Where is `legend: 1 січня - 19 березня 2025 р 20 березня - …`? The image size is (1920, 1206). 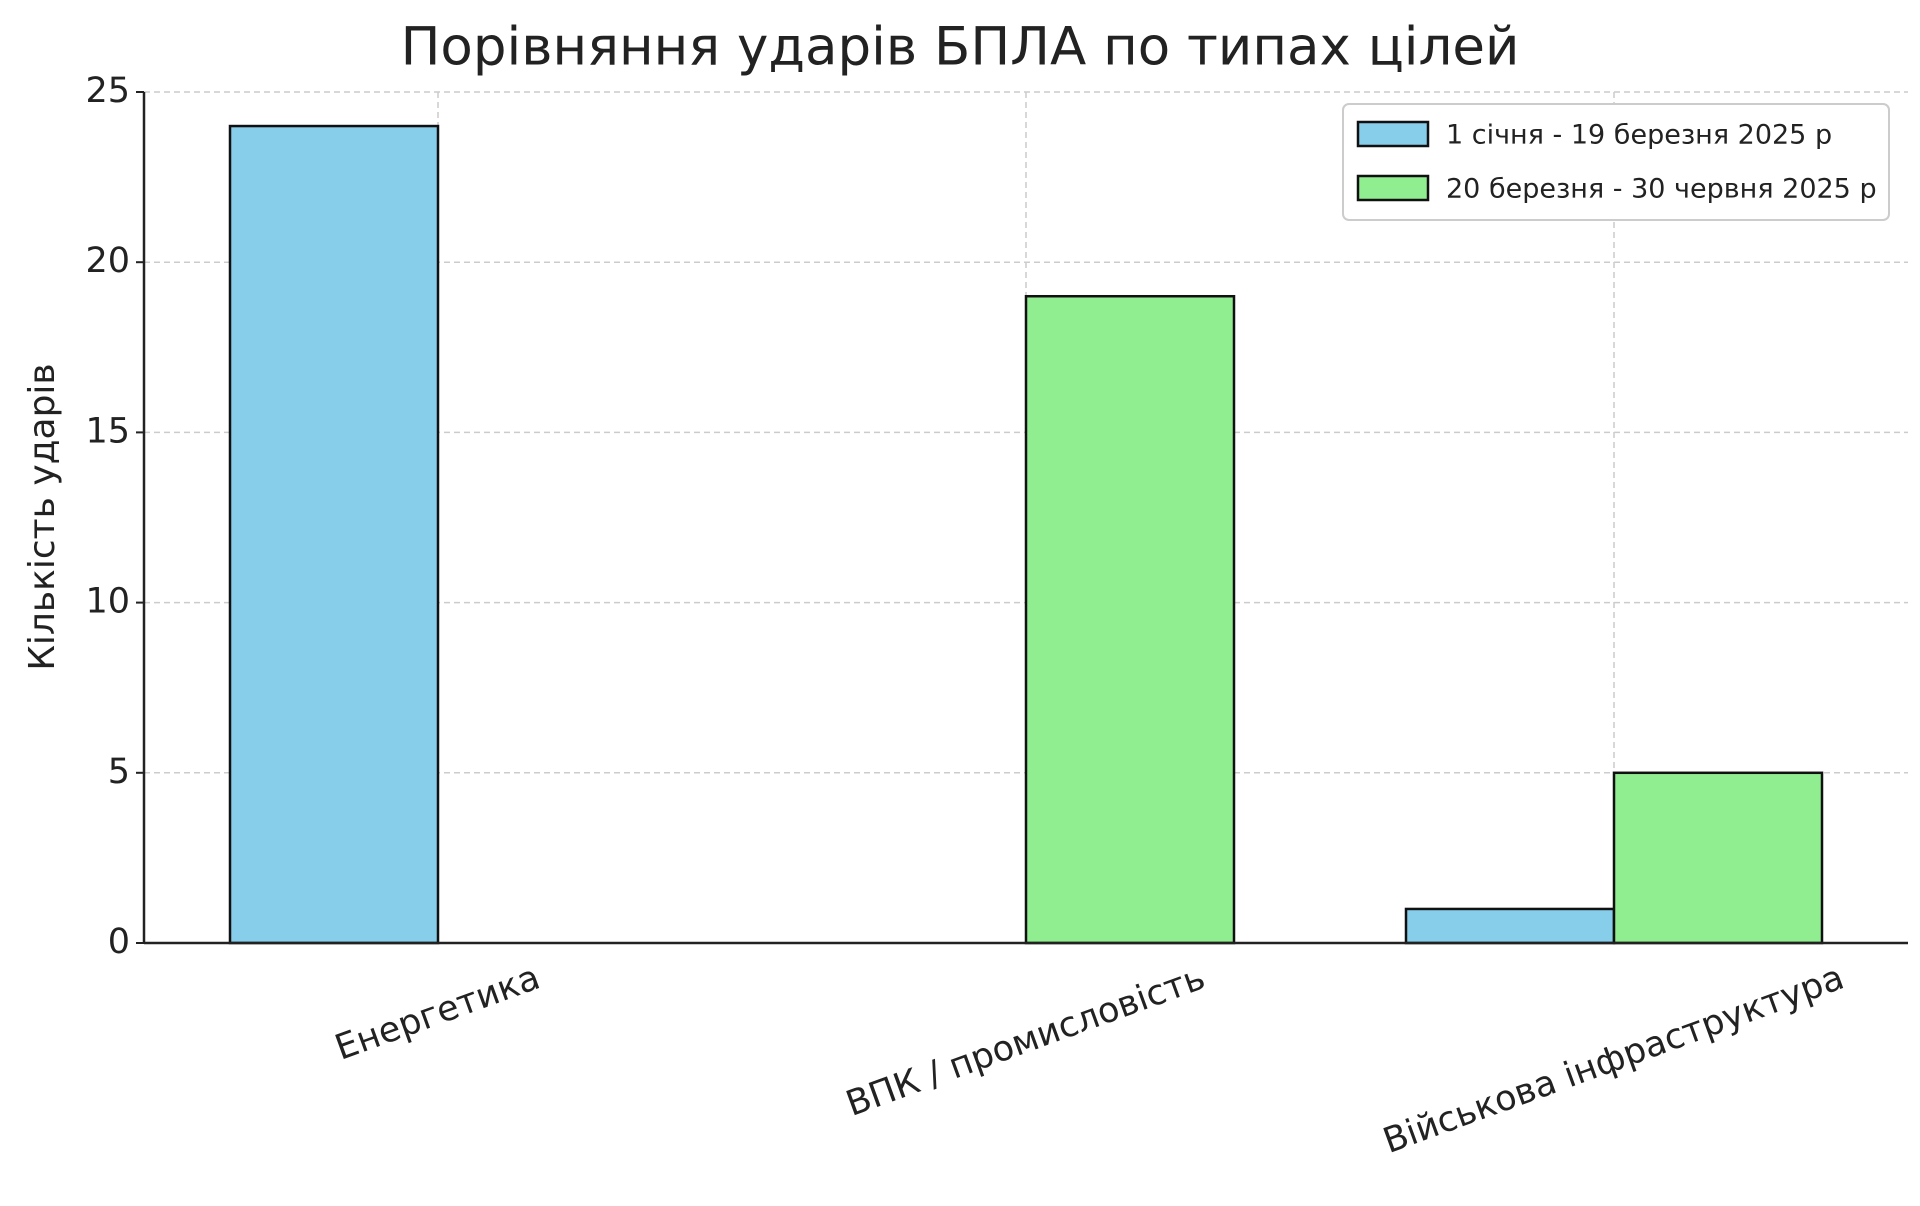
legend: 1 січня - 19 березня 2025 р 20 березня - … is located at coordinates (1616, 162).